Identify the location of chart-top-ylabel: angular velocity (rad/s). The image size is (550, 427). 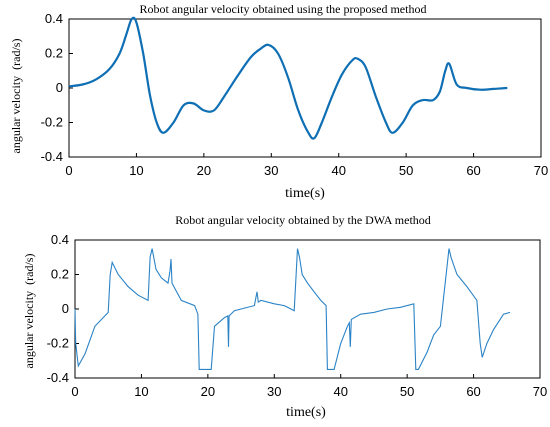
(16, 96).